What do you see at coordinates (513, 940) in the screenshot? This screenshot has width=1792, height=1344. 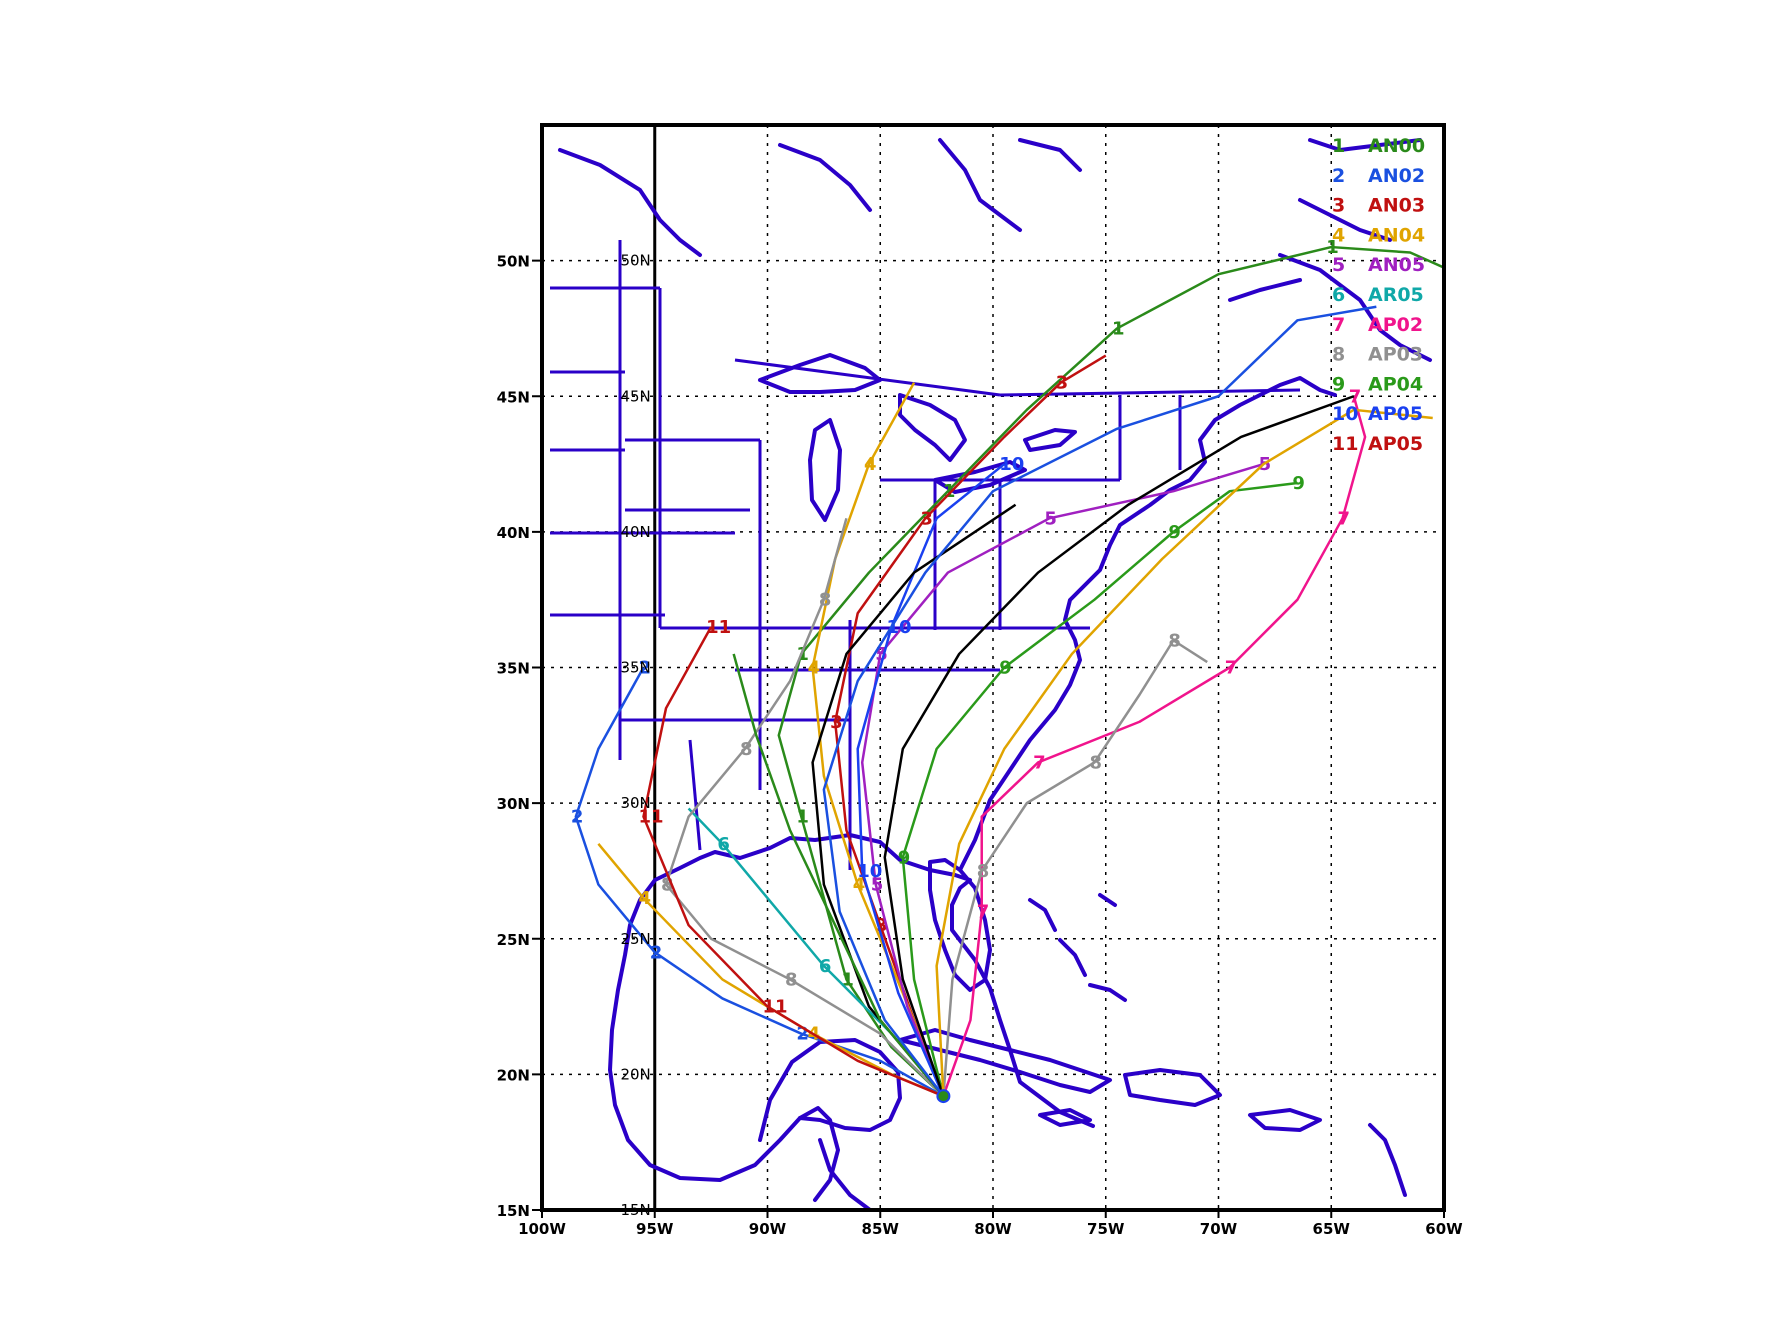 I see `lat-tick-label: 25N` at bounding box center [513, 940].